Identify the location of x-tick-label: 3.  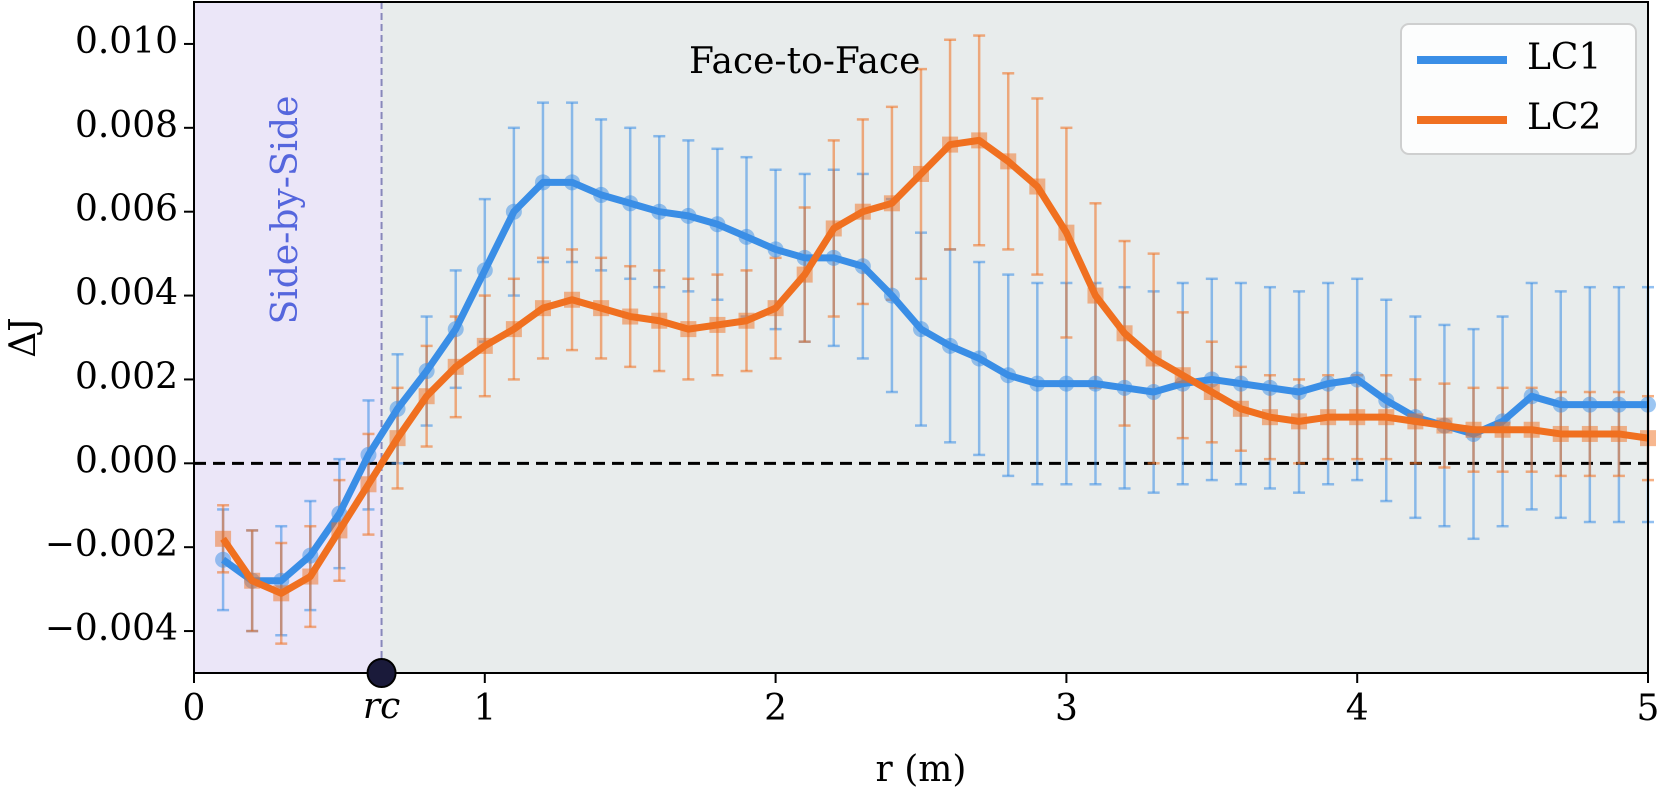
(1066, 708).